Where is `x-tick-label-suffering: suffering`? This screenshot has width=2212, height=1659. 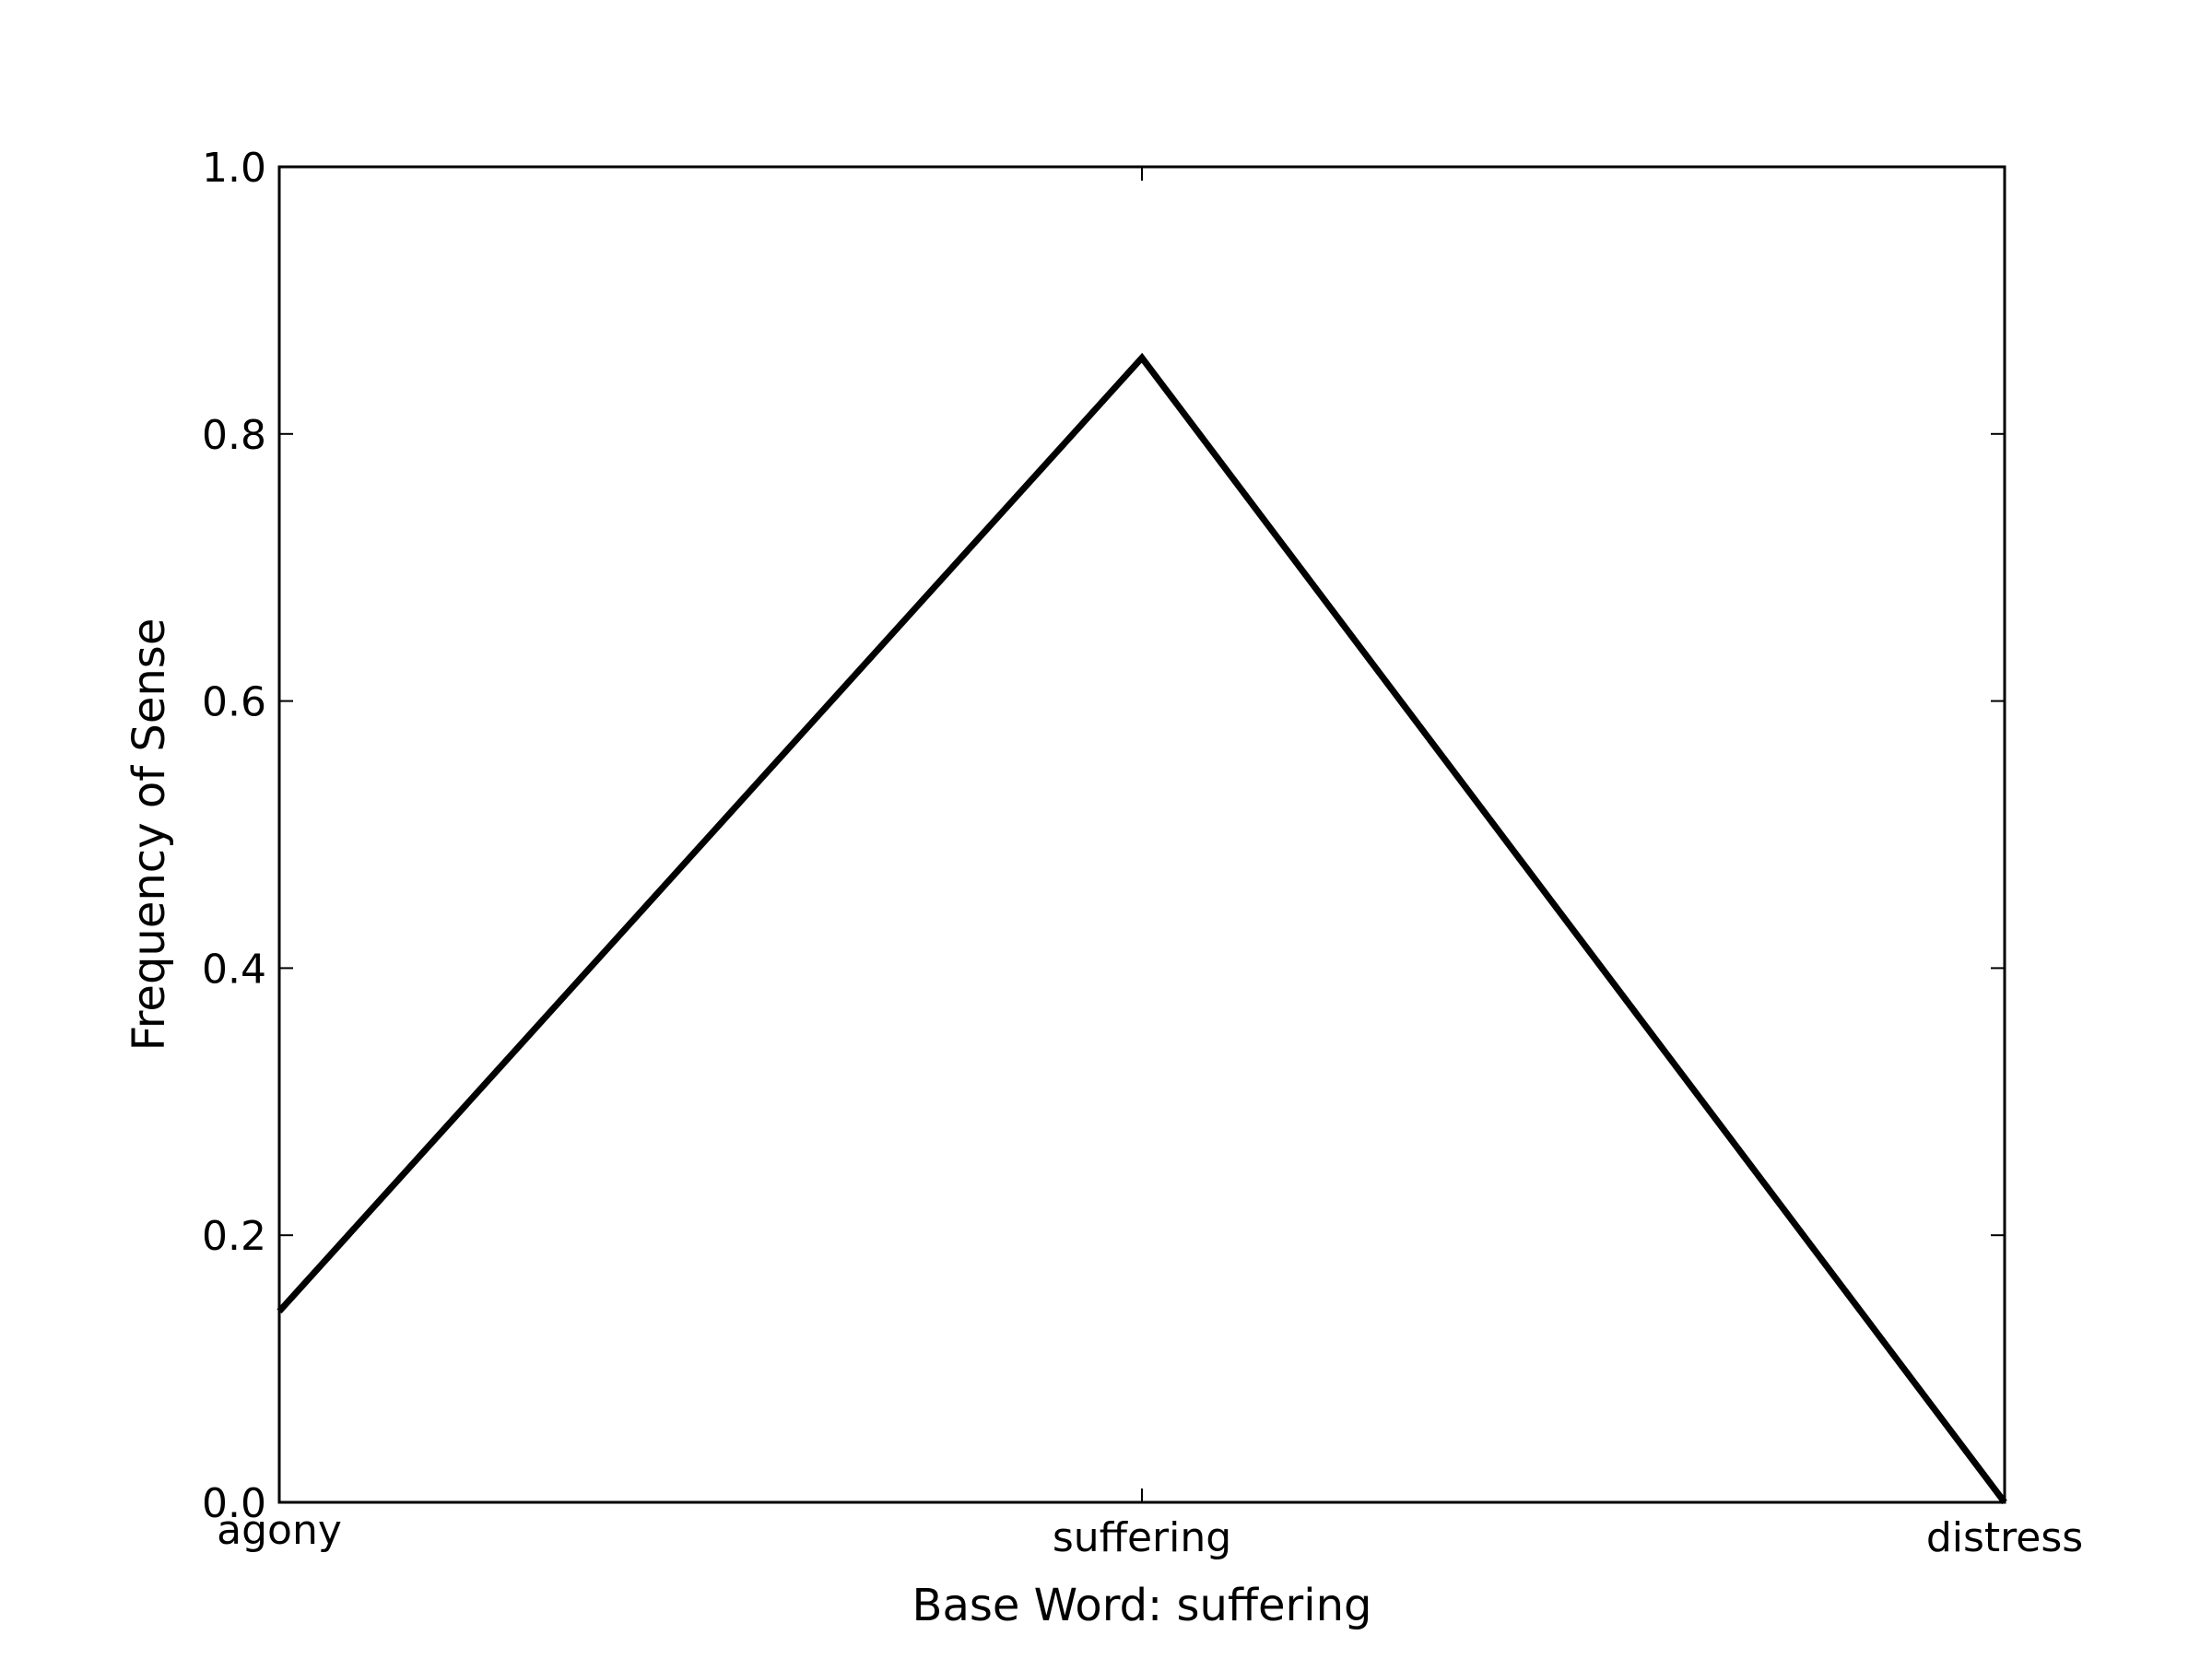
x-tick-label-suffering: suffering is located at coordinates (1142, 1537).